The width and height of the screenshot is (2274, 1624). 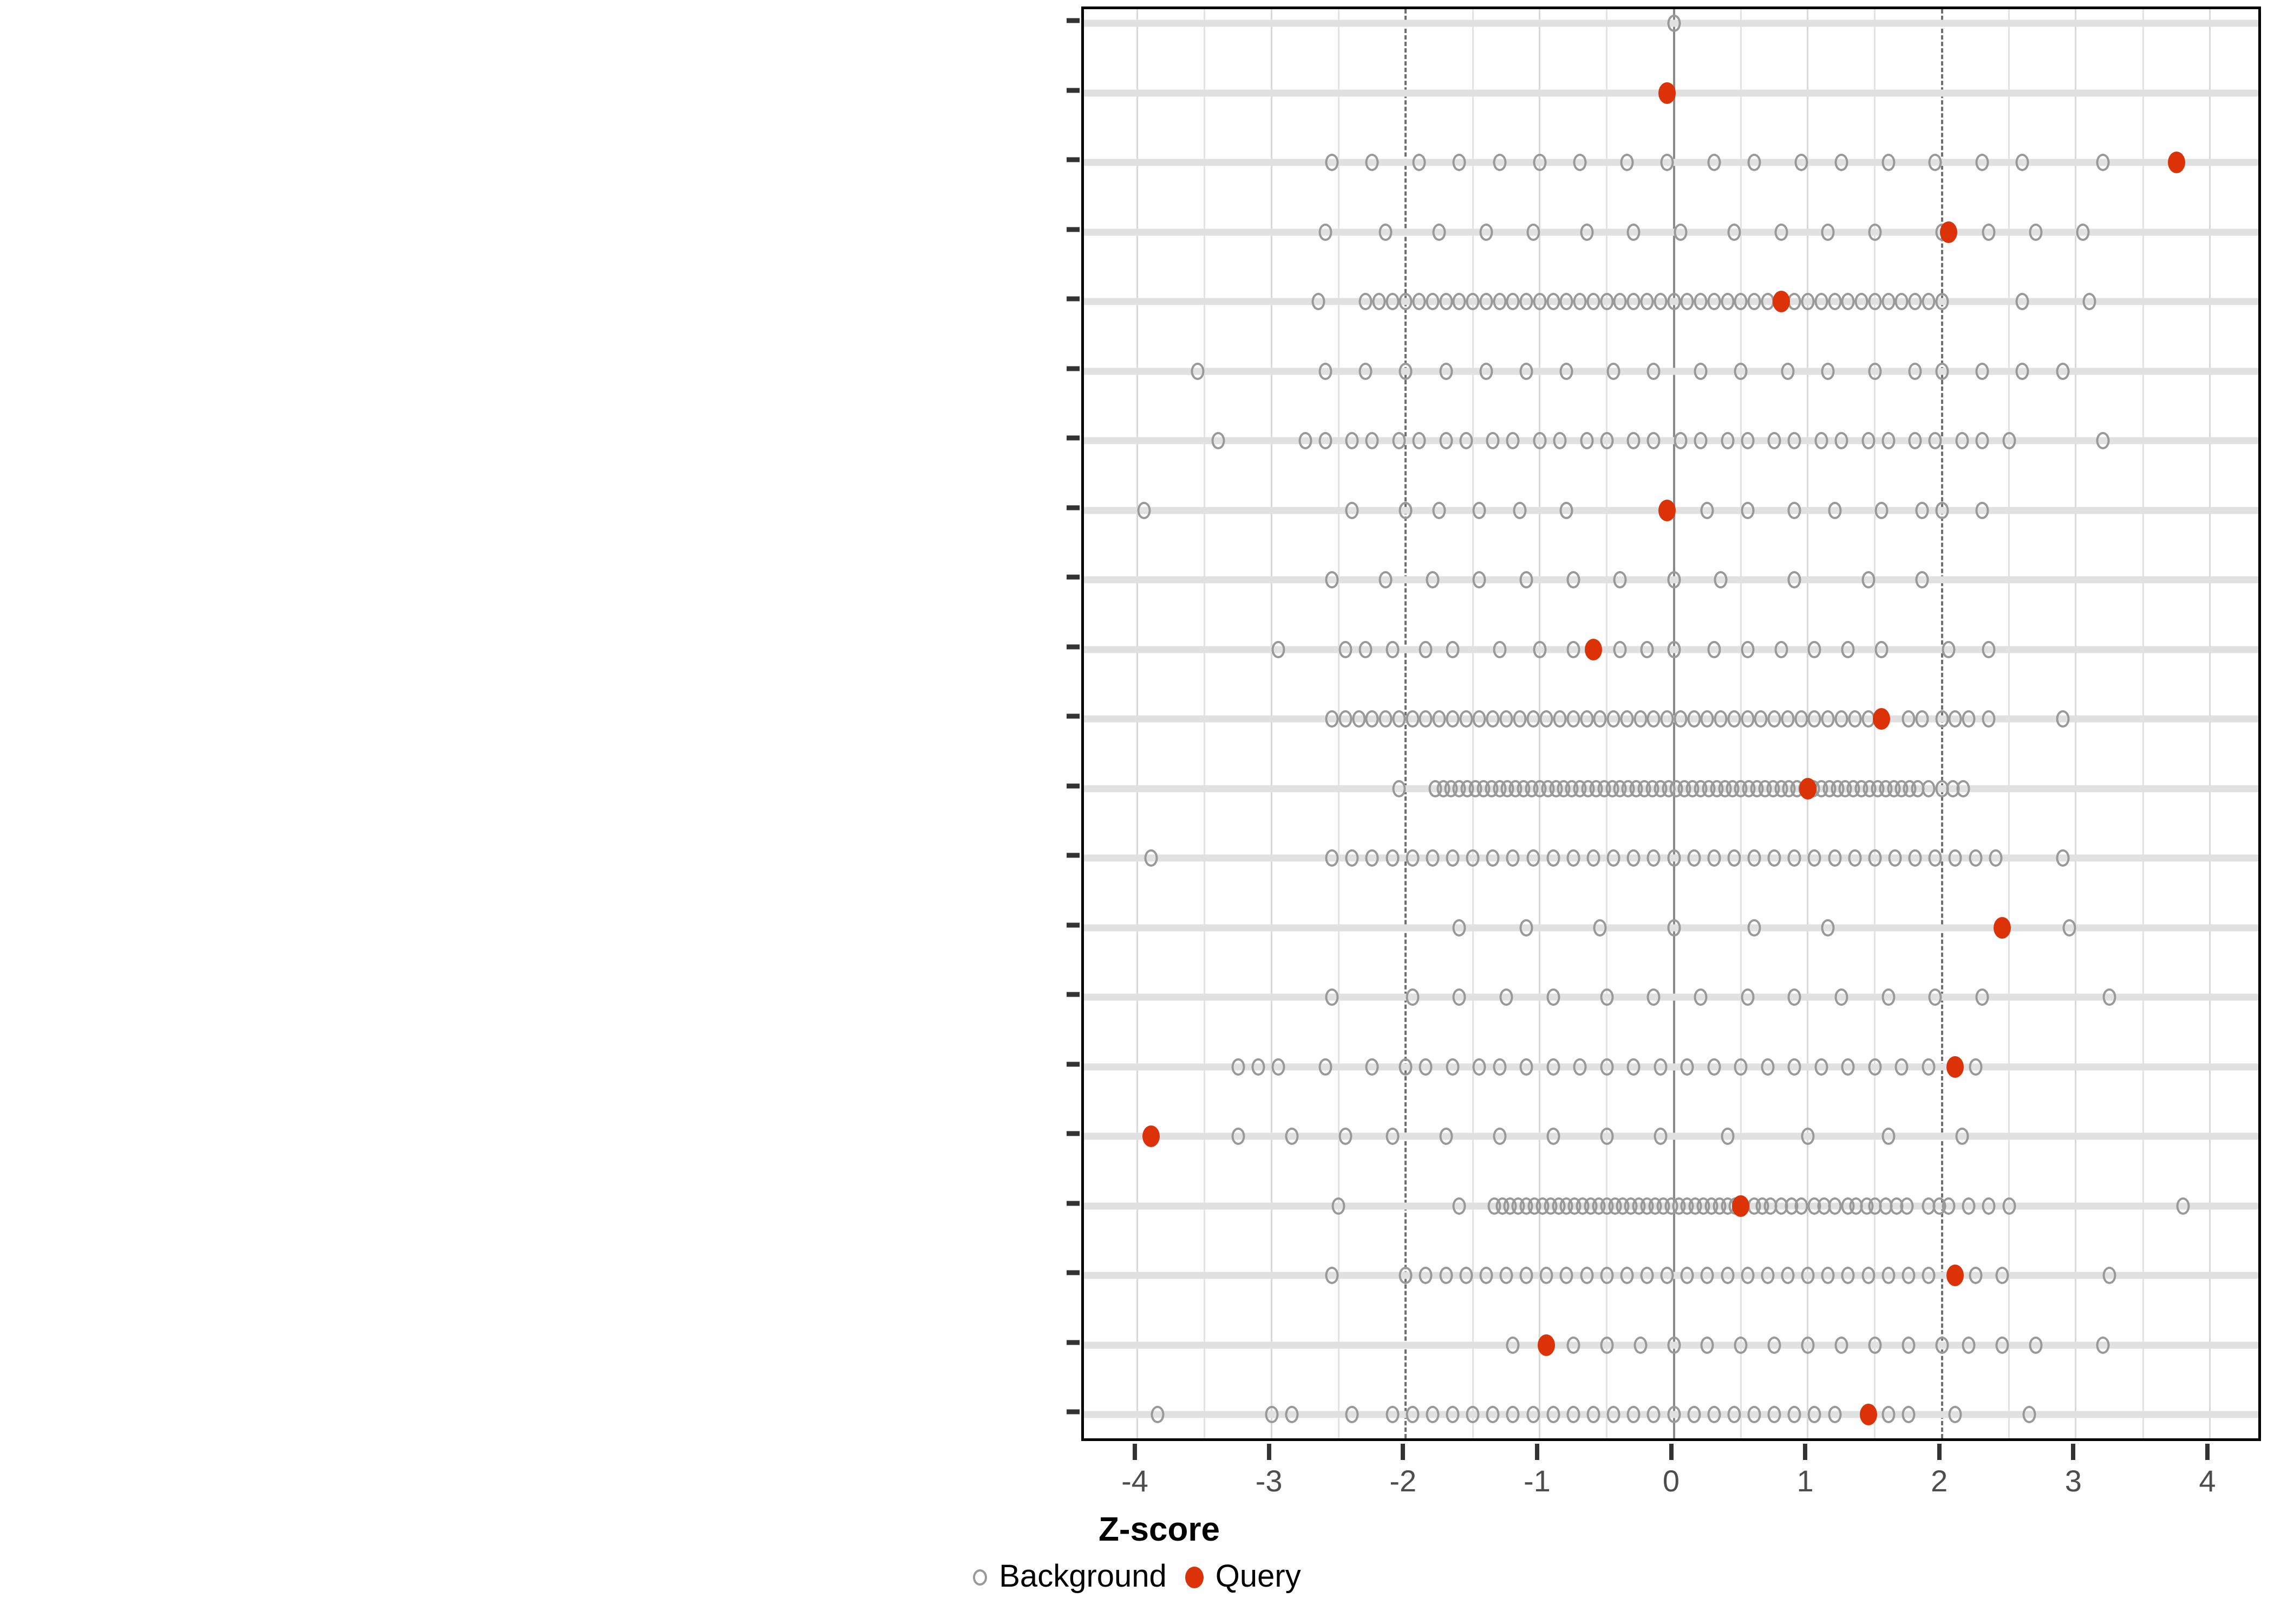 What do you see at coordinates (1205, 723) in the screenshot?
I see `gridline-minor` at bounding box center [1205, 723].